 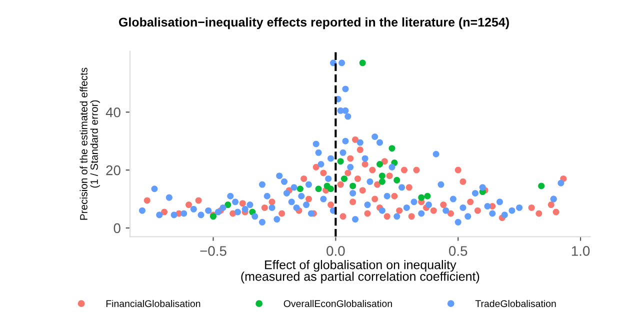 I want to click on y-tick-label: 40, so click(x=113, y=112).